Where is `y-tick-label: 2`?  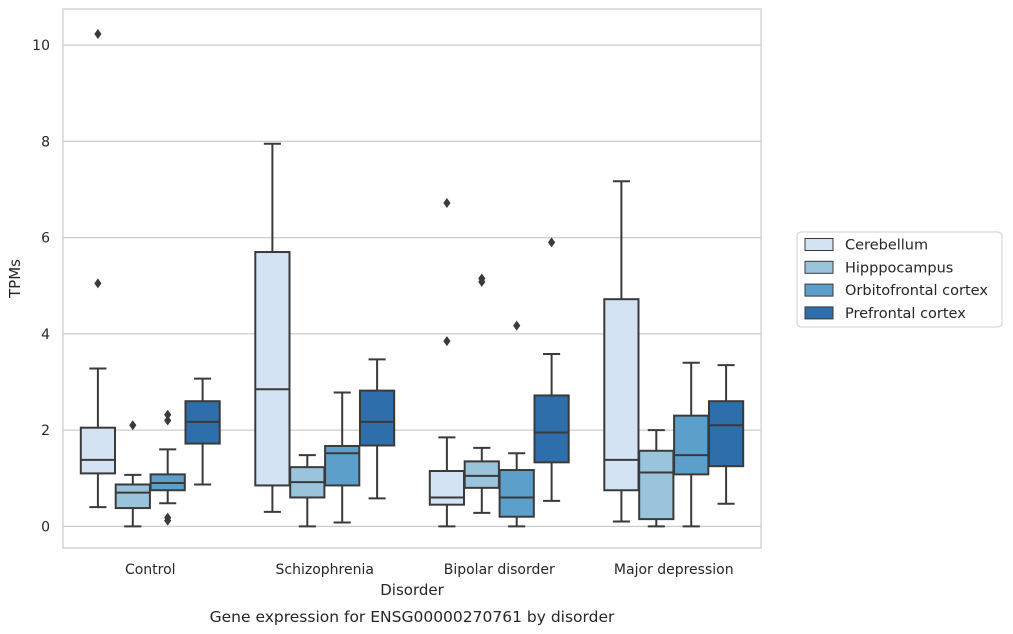 y-tick-label: 2 is located at coordinates (45, 431).